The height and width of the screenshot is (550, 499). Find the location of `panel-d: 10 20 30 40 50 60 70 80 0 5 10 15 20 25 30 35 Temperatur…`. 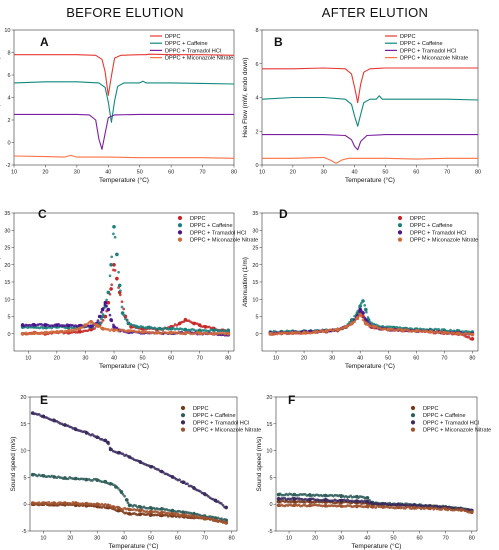

panel-d: 10 20 30 40 50 60 70 80 0 5 10 15 20 25 30 35 Temperatur… is located at coordinates (360, 288).